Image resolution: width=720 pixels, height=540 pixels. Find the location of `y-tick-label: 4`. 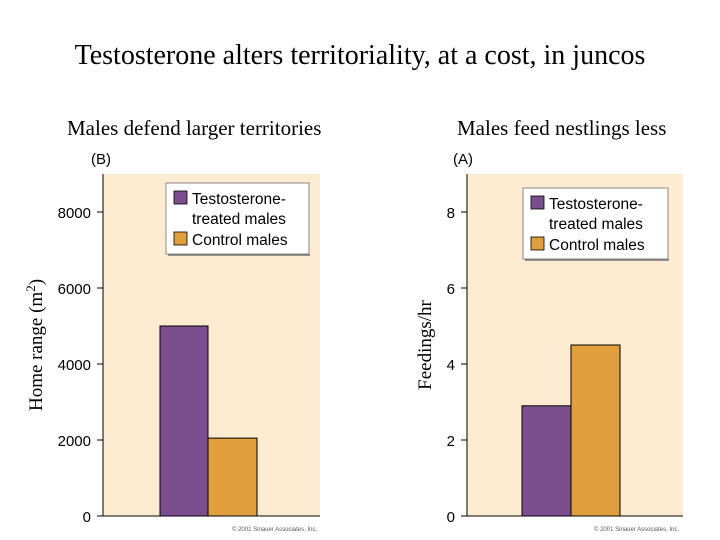

y-tick-label: 4 is located at coordinates (451, 365).